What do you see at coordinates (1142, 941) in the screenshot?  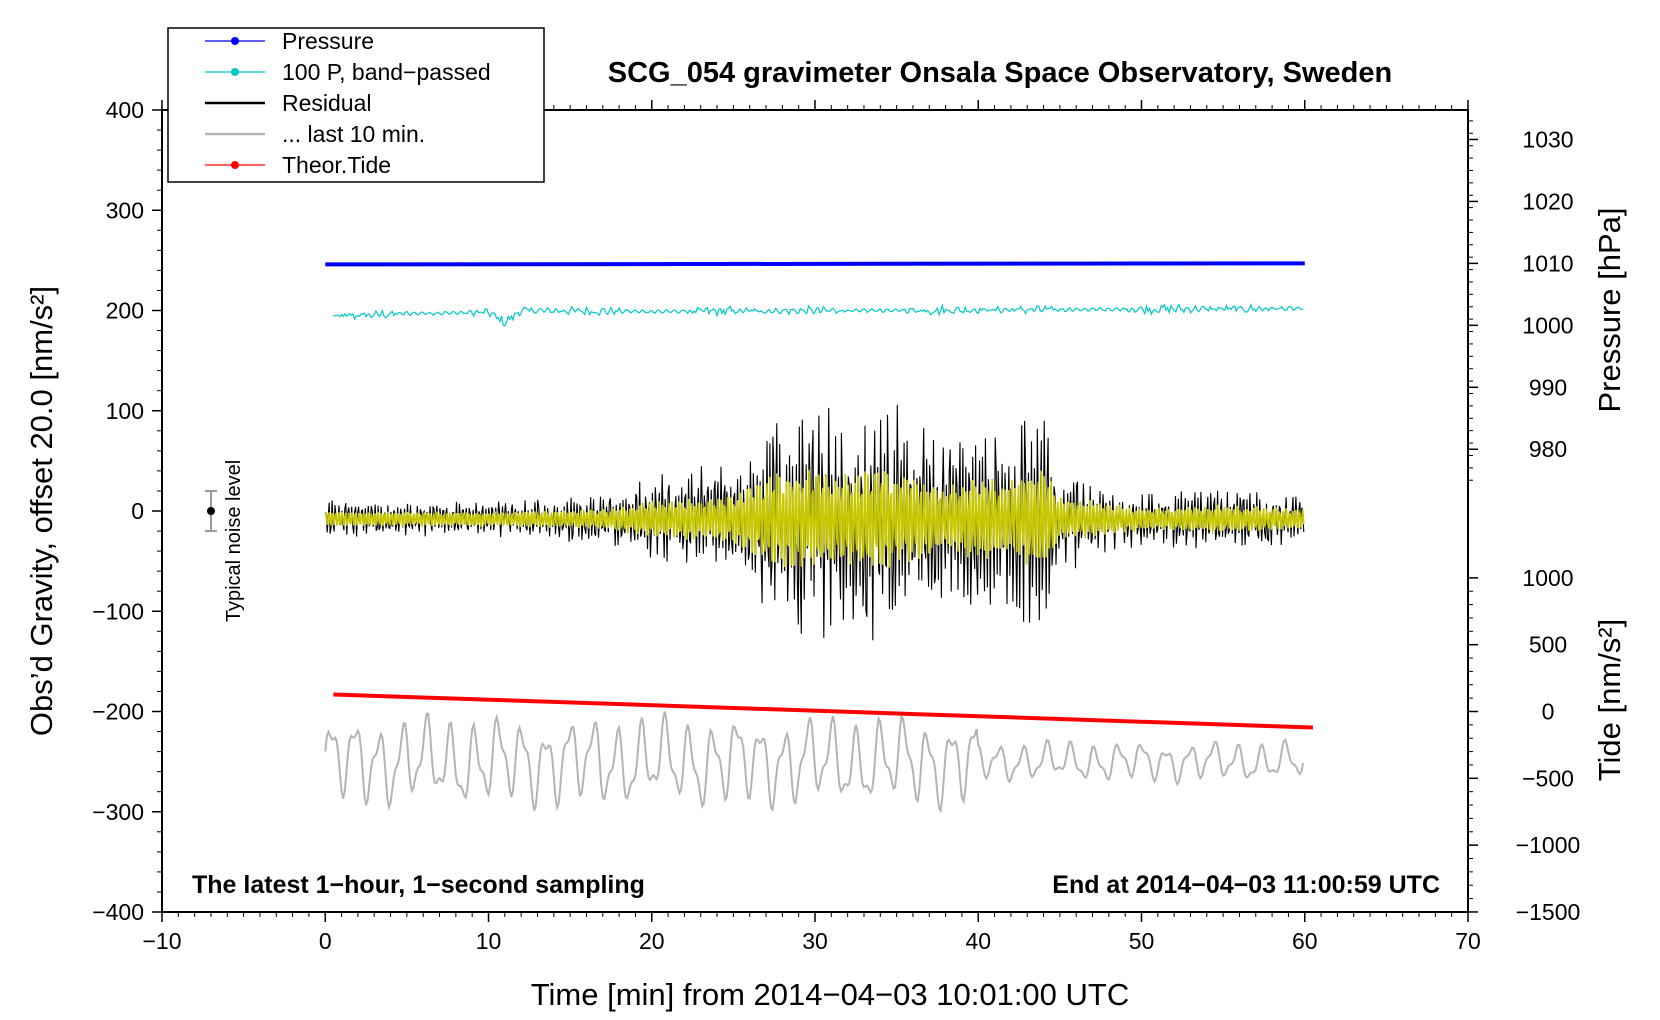 I see `x-tick-label: 50` at bounding box center [1142, 941].